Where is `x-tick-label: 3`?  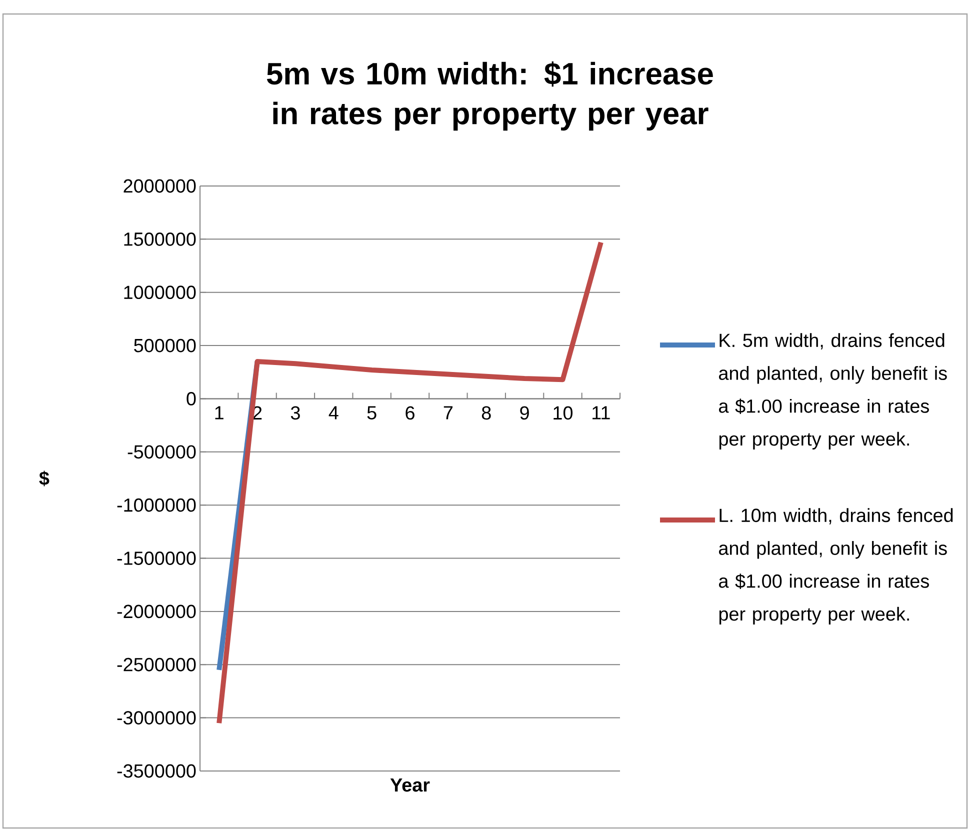
x-tick-label: 3 is located at coordinates (295, 413).